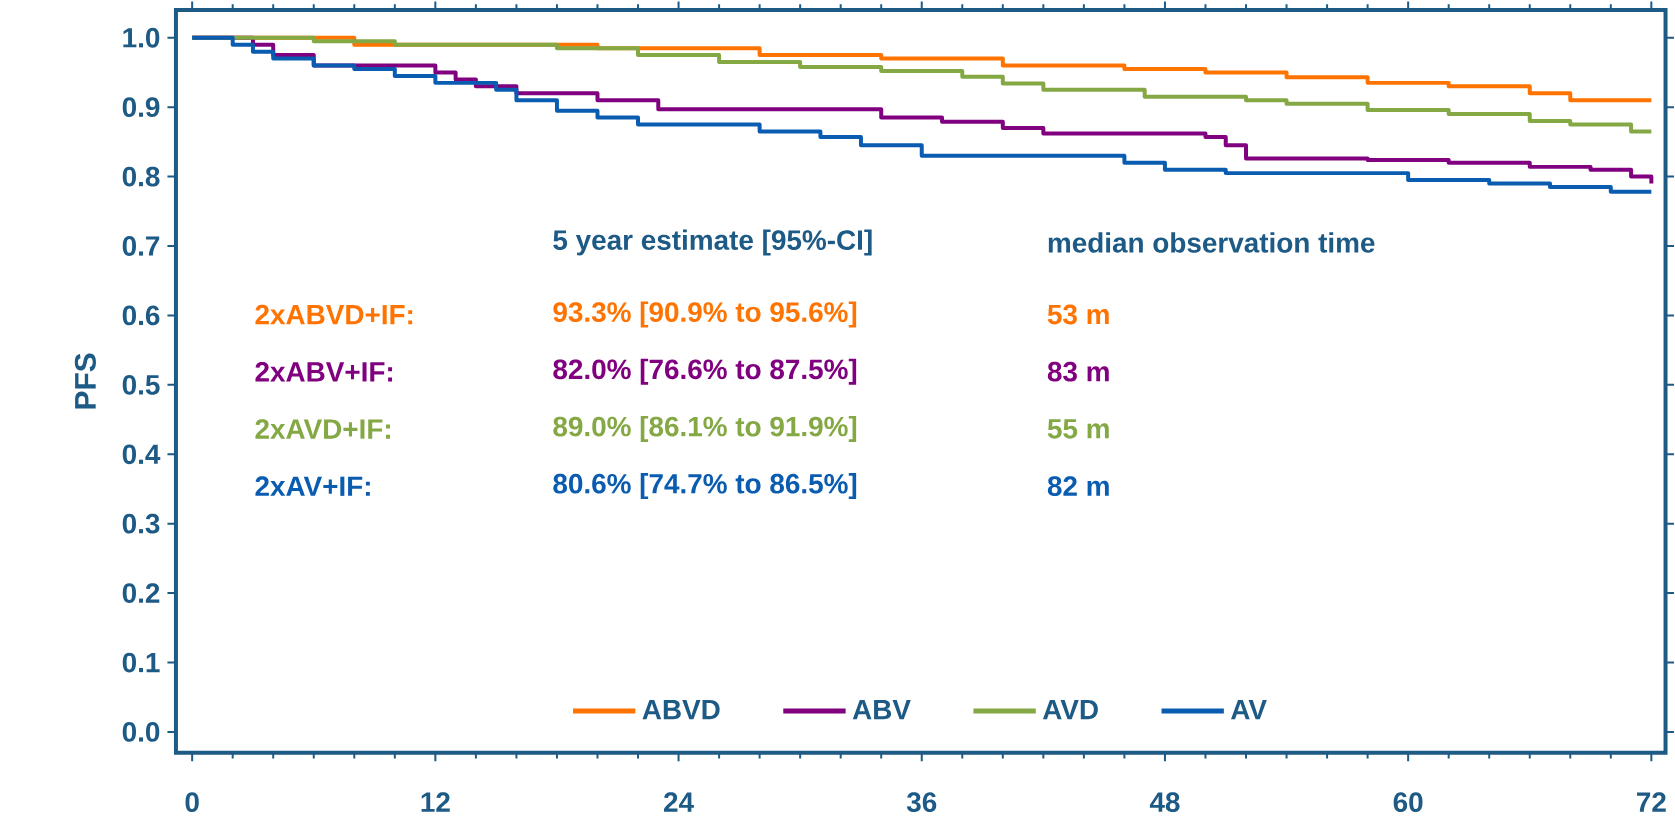 The width and height of the screenshot is (1675, 834). I want to click on annotation: 2xABV+IF:, so click(324, 372).